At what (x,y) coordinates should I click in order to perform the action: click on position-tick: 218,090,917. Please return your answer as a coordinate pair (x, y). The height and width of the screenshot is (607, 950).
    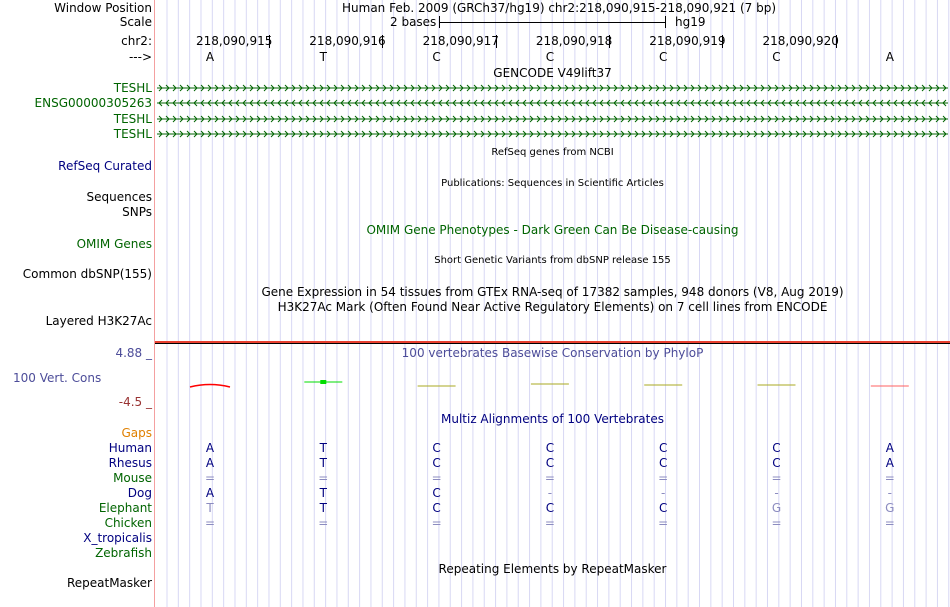
    Looking at the image, I should click on (460, 41).